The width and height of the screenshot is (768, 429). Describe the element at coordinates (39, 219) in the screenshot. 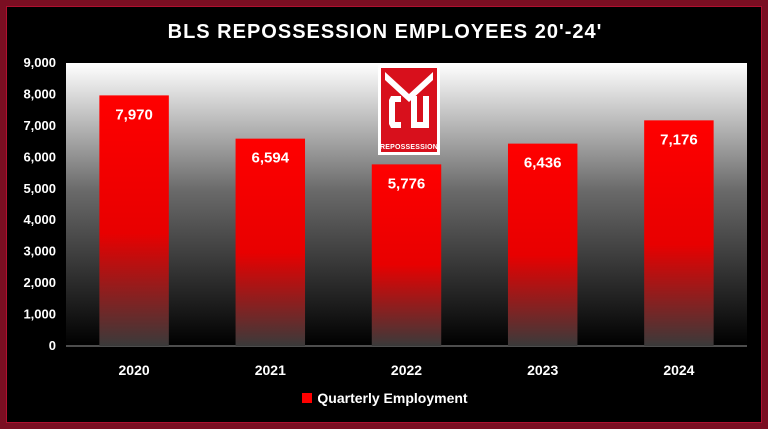

I see `y-tick-label: 4,000` at that location.